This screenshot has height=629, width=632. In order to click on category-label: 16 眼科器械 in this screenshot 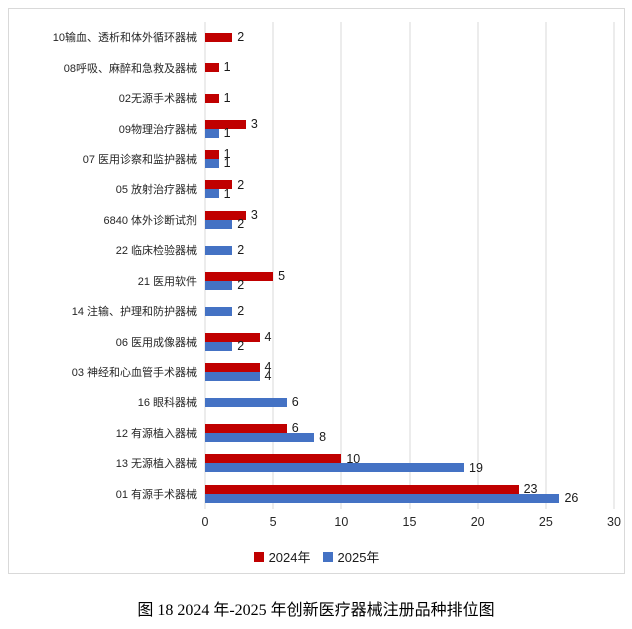, I will do `click(167, 403)`.